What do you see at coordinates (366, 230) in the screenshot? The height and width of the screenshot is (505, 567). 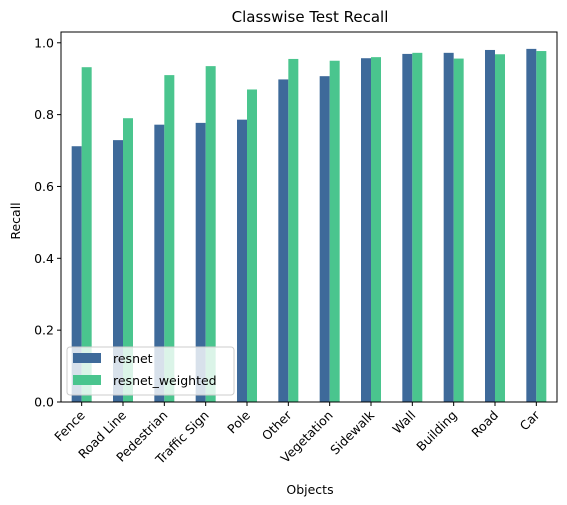 I see `bar-resnet-sidewalk` at bounding box center [366, 230].